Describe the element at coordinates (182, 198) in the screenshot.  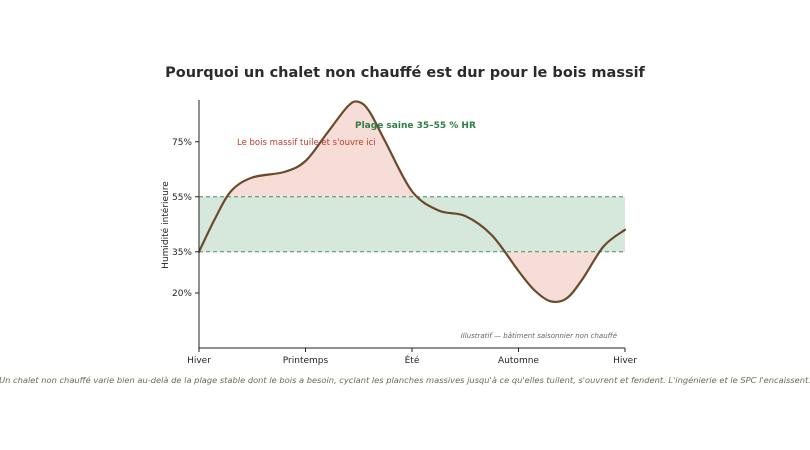
I see `y-tick-label: 55%` at that location.